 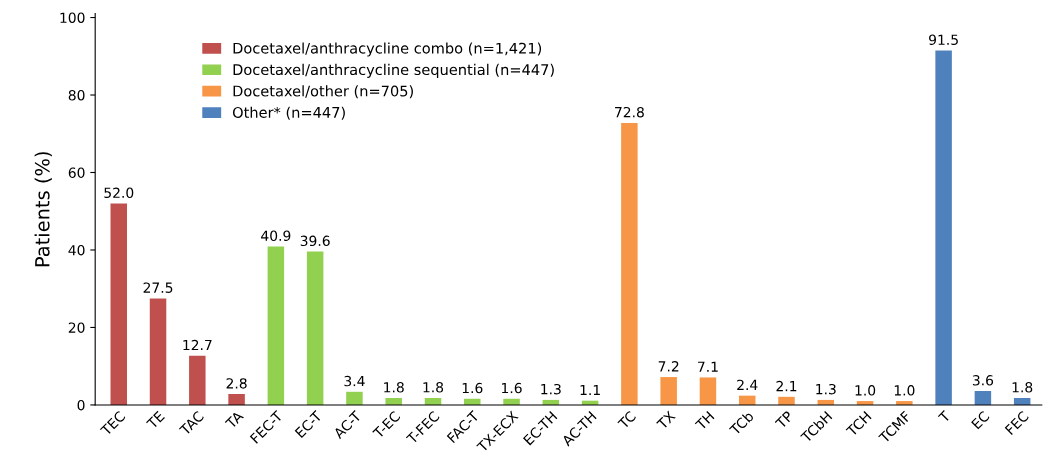 What do you see at coordinates (76, 327) in the screenshot?
I see `y-tick-label: 20` at bounding box center [76, 327].